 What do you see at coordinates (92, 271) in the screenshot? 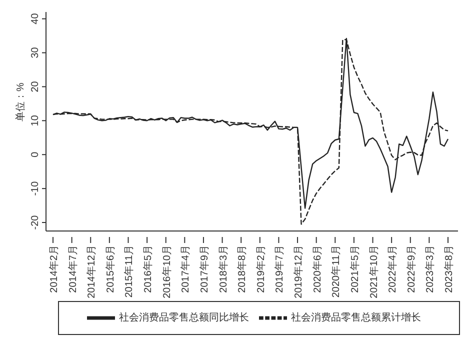
I see `x-tick-label: 2014年12月` at bounding box center [92, 271].